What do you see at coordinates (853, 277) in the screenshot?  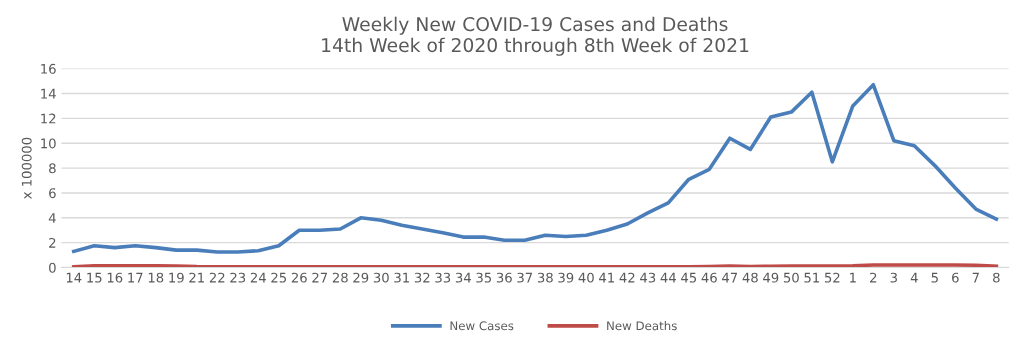 I see `x-tick-label: 1` at bounding box center [853, 277].